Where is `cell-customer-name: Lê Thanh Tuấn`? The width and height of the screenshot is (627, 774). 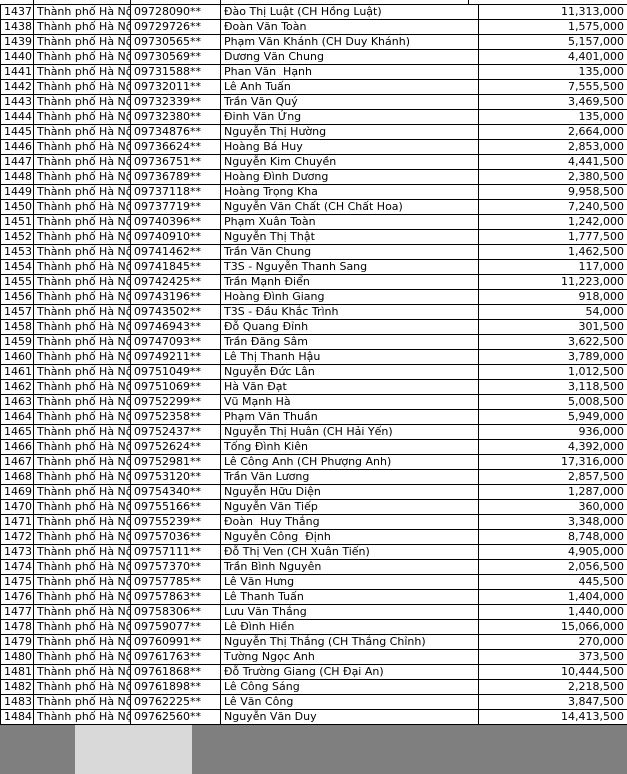
cell-customer-name: Lê Thanh Tuấn is located at coordinates (349, 597).